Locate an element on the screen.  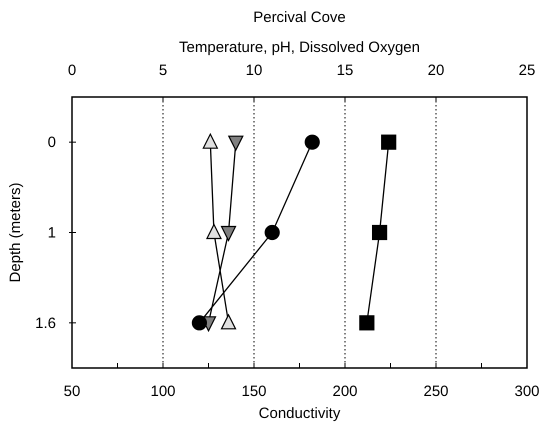
x2-tick-label: 5 is located at coordinates (163, 70).